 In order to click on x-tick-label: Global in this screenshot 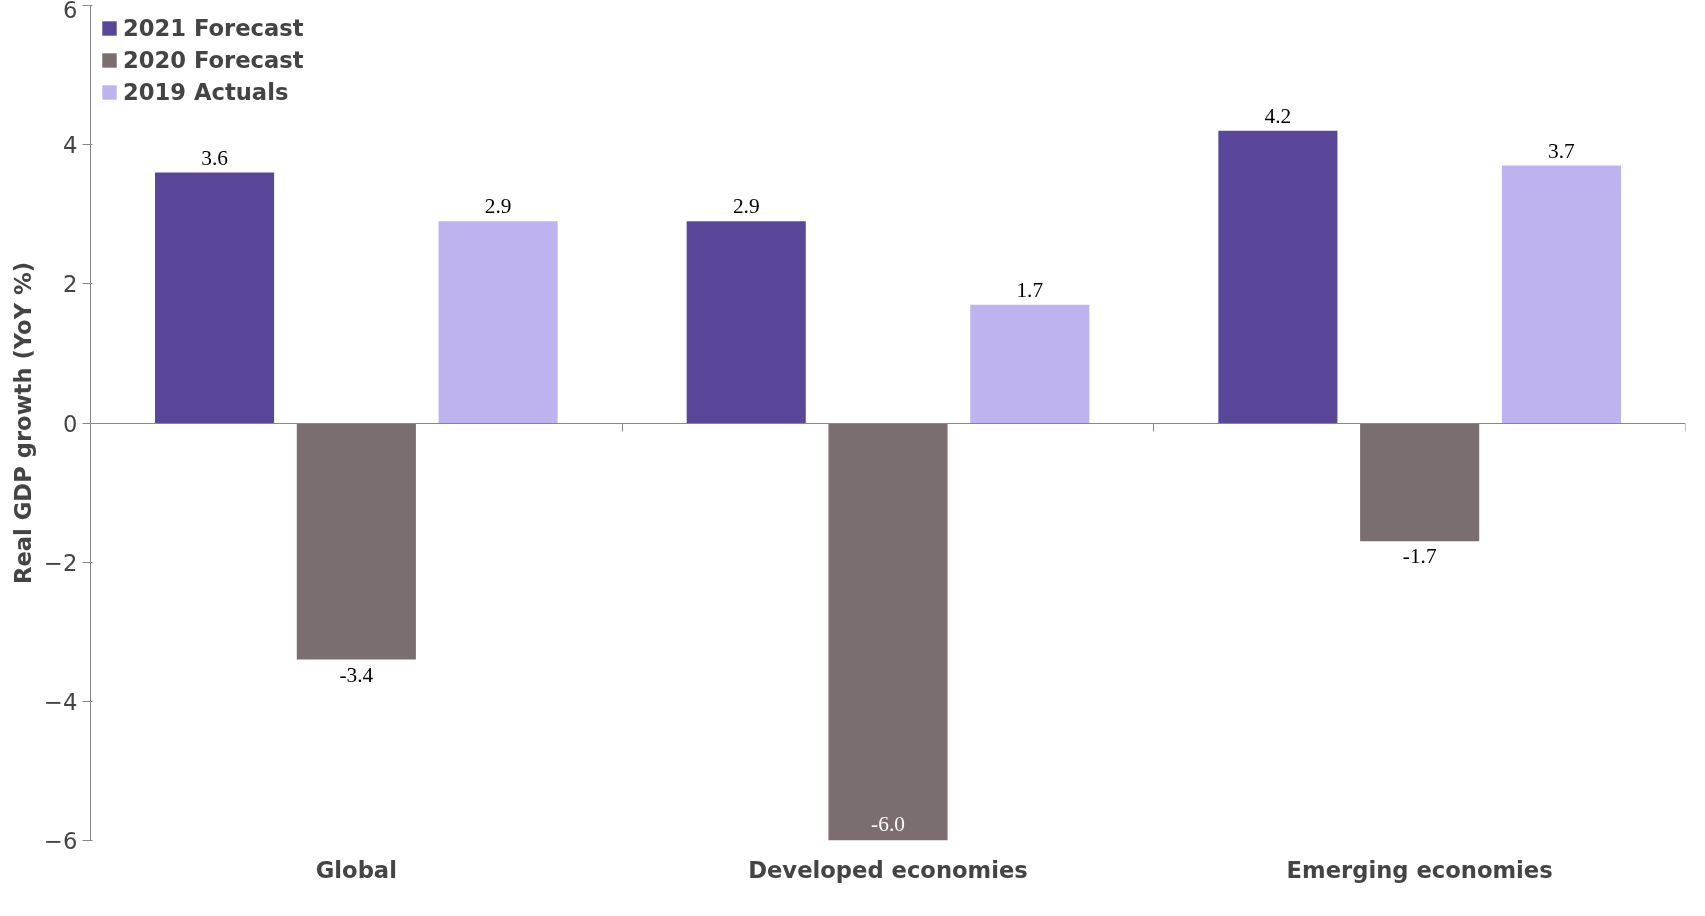, I will do `click(356, 869)`.